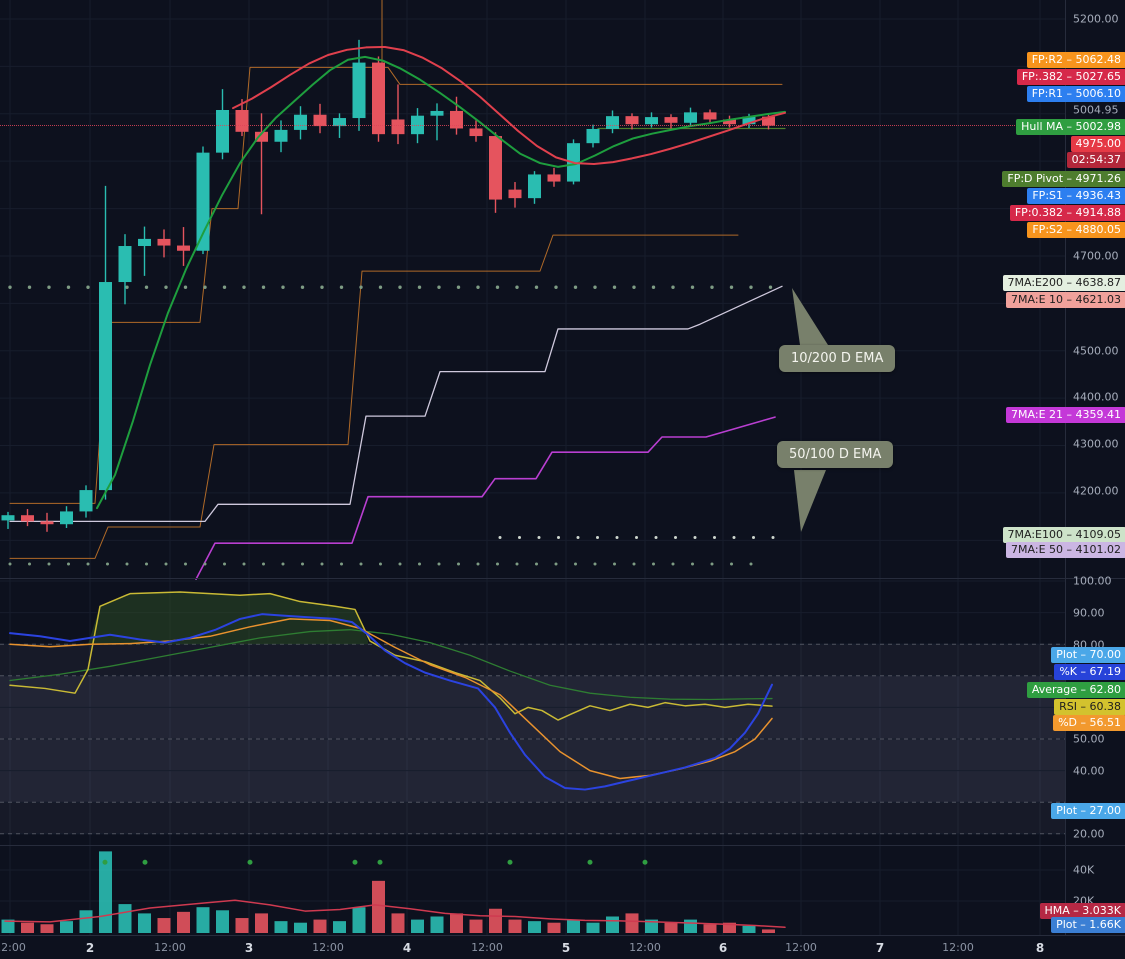  What do you see at coordinates (1075, 60) in the screenshot?
I see `badge-fp-r2: FP:R2 – 5062.48` at bounding box center [1075, 60].